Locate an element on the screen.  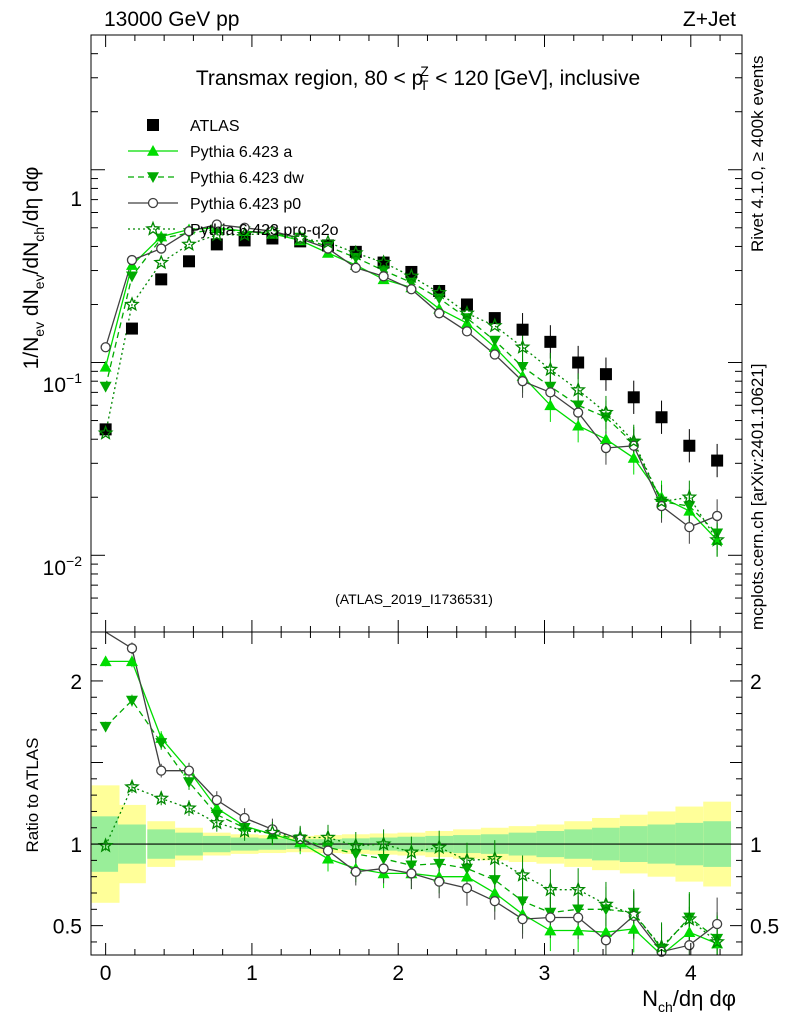
xtick-label: 3 is located at coordinates (545, 973).